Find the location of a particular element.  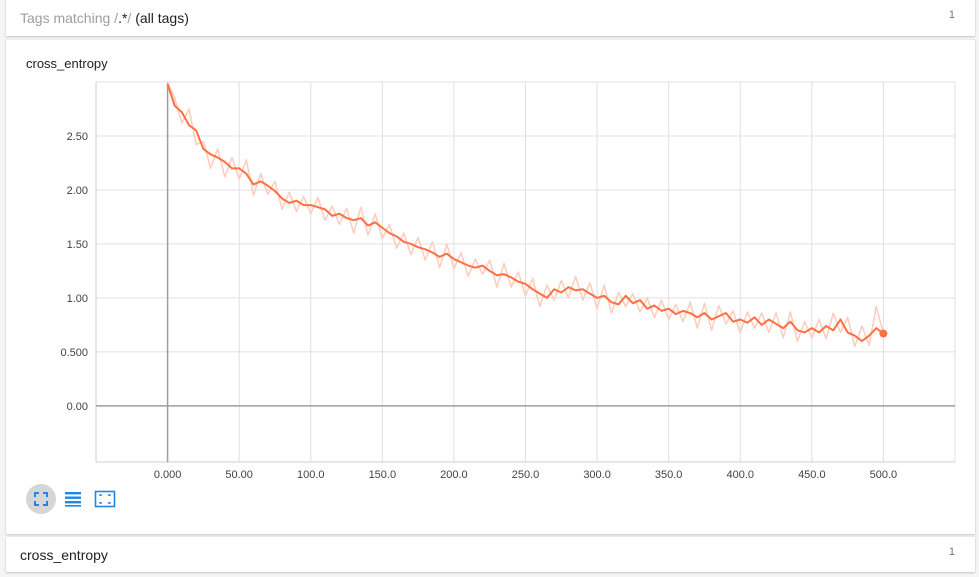

tag-filter-bar: Tags matching /.*/ (all tags) 1 is located at coordinates (490, 18).